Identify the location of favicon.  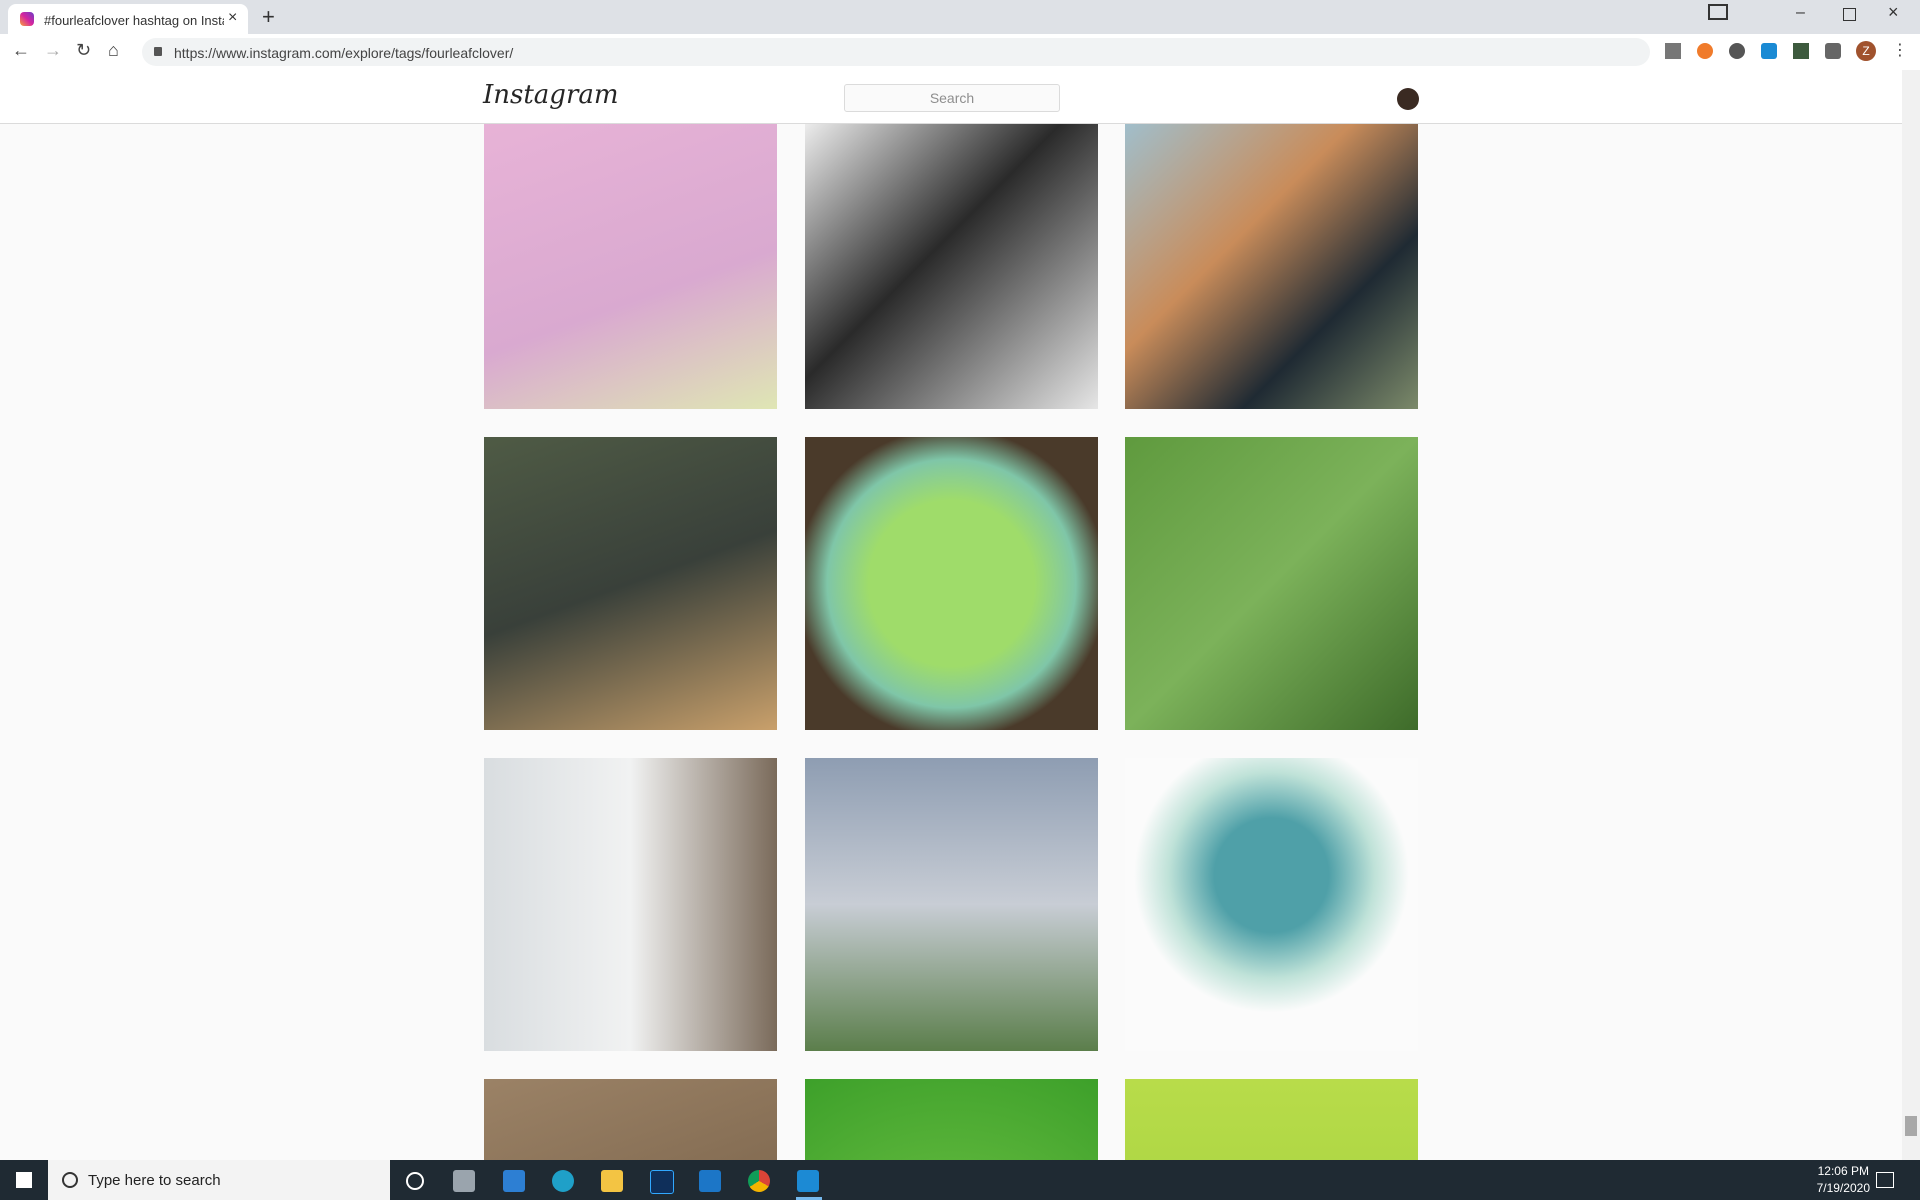
(27, 19).